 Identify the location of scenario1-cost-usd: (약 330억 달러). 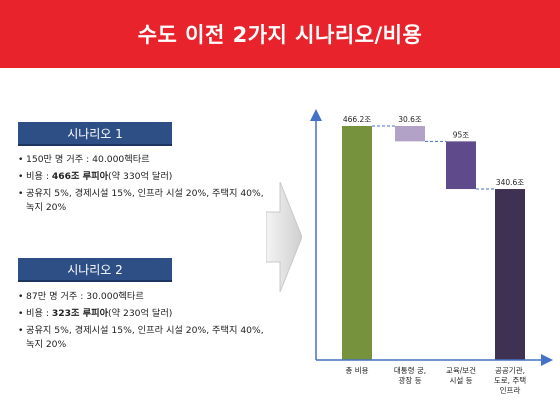
(140, 176).